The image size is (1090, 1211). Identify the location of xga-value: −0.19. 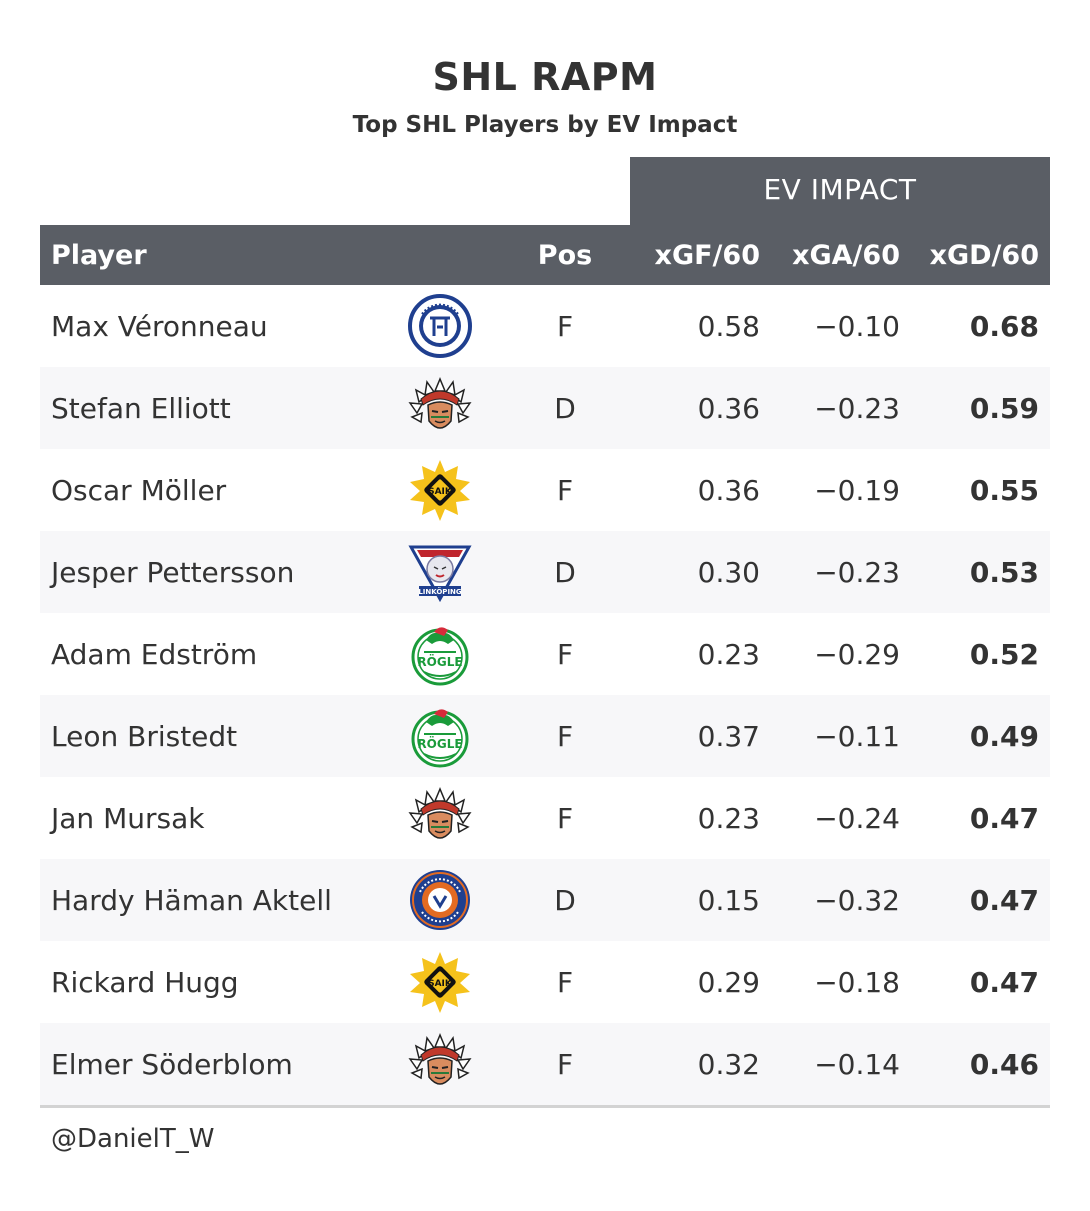
(857, 490).